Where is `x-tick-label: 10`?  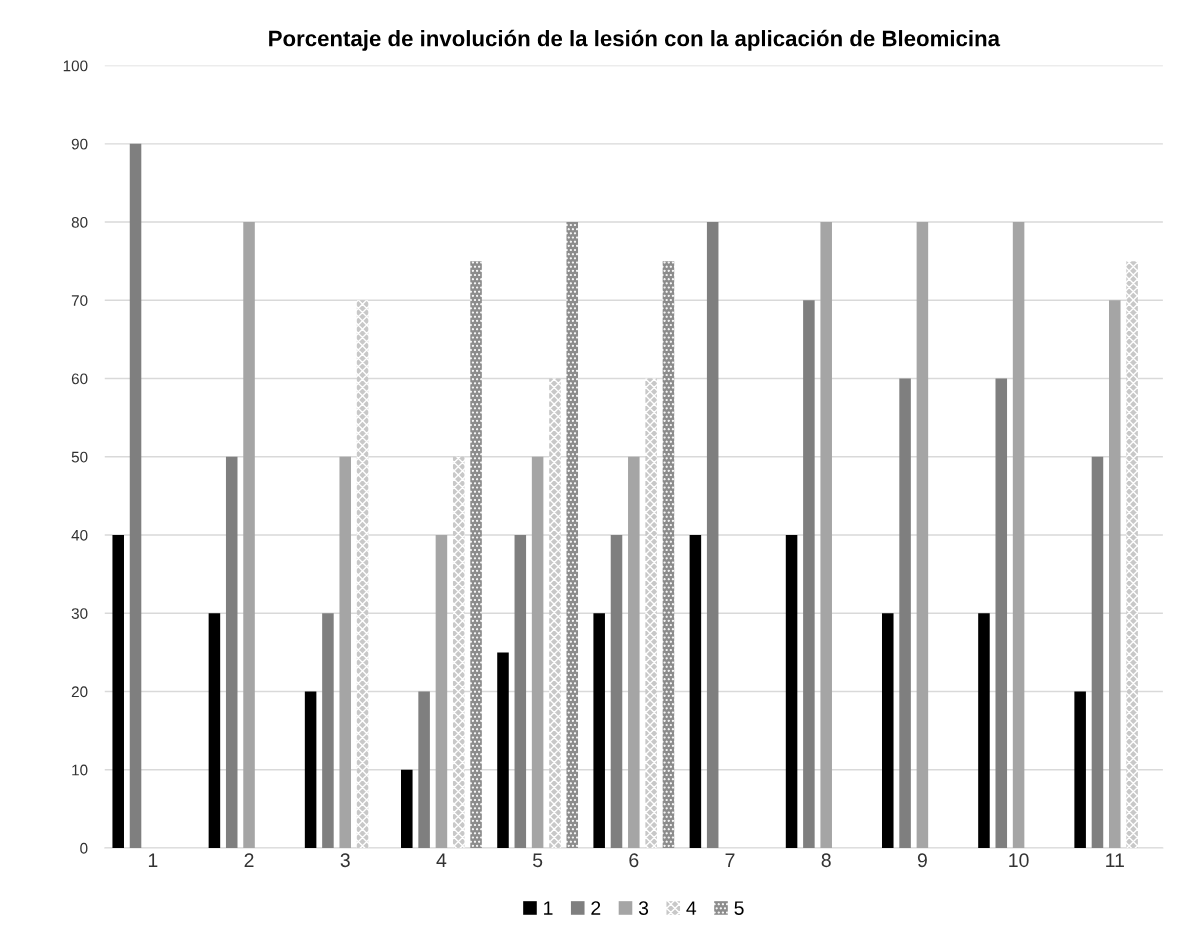 x-tick-label: 10 is located at coordinates (1019, 860).